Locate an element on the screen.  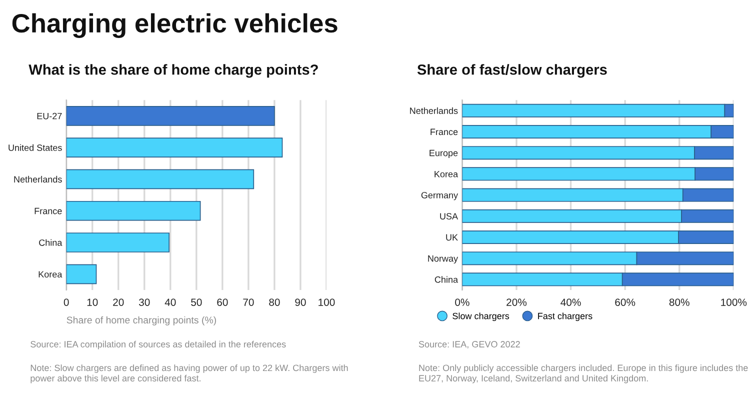
x-tick-label: 60% is located at coordinates (625, 302).